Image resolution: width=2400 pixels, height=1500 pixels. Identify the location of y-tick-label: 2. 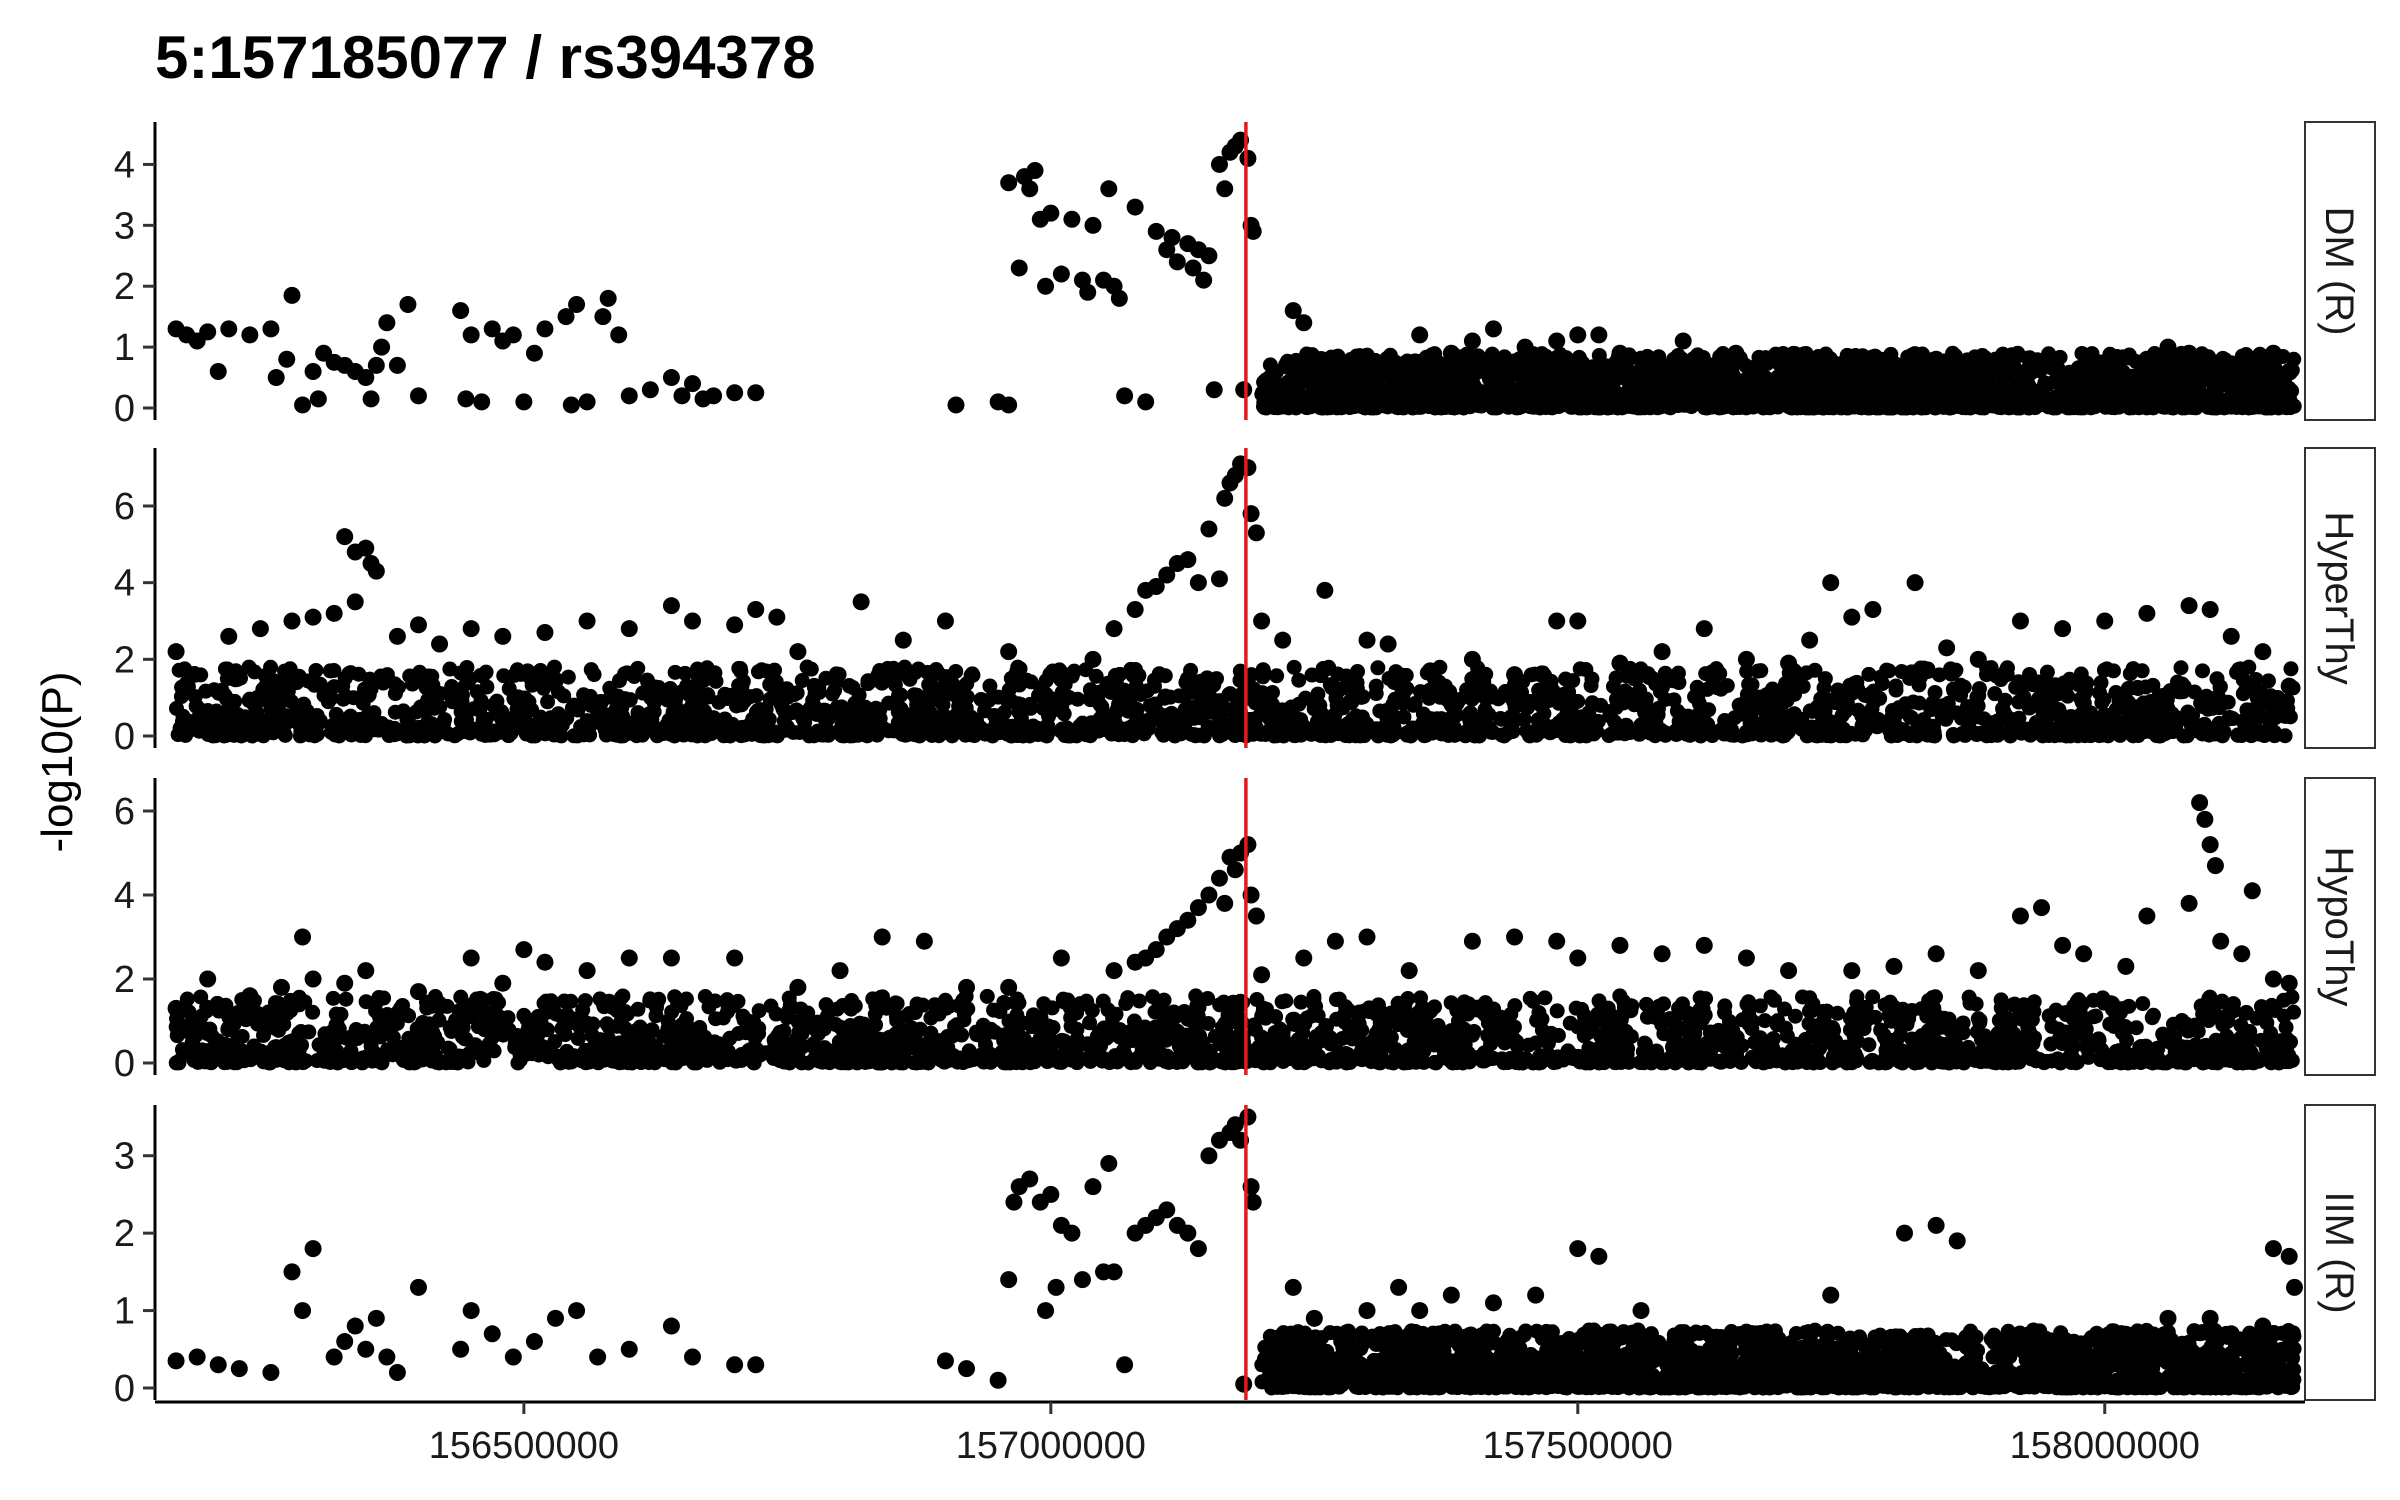
(124, 287).